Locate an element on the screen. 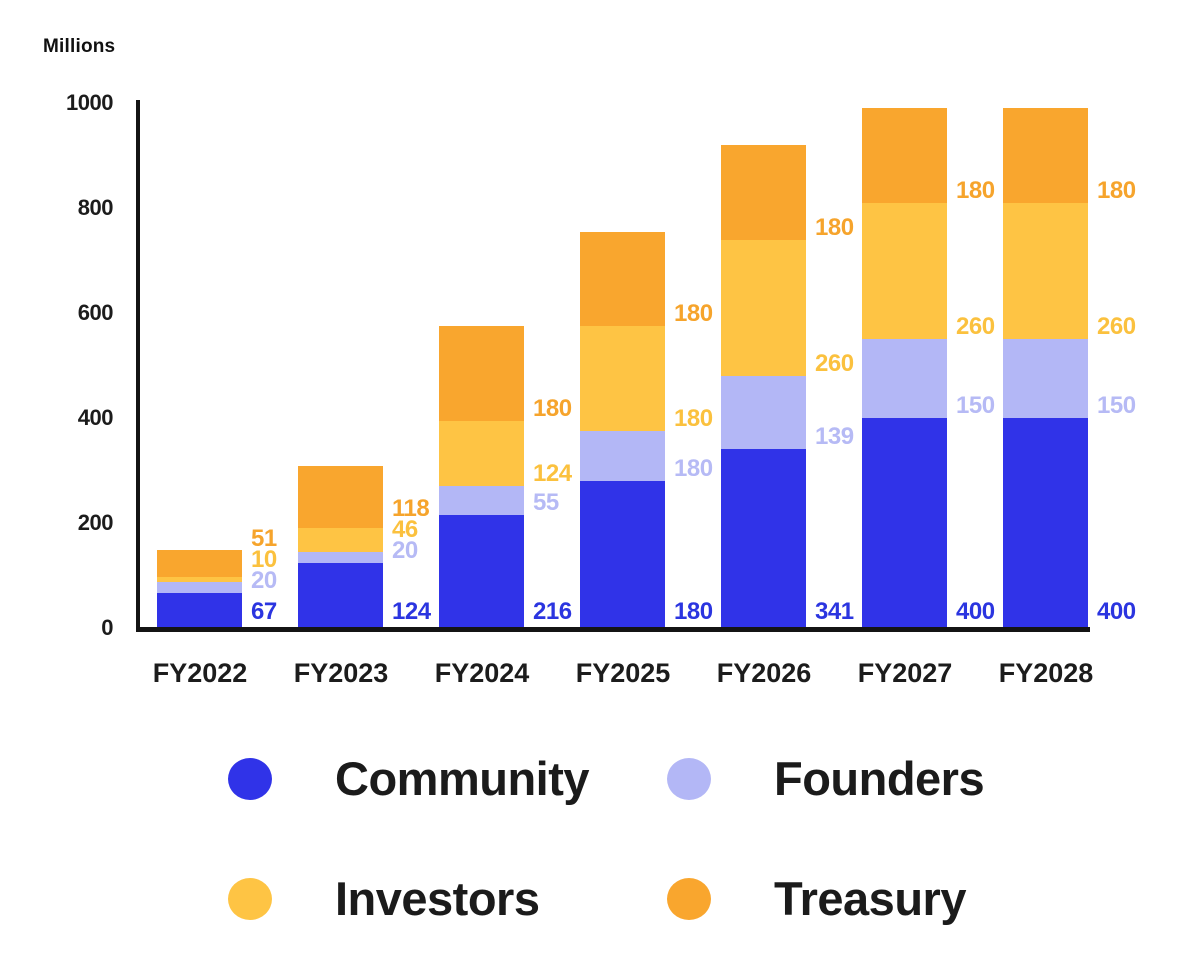 The image size is (1200, 963). value-label-founders-fy2023: 20 is located at coordinates (405, 550).